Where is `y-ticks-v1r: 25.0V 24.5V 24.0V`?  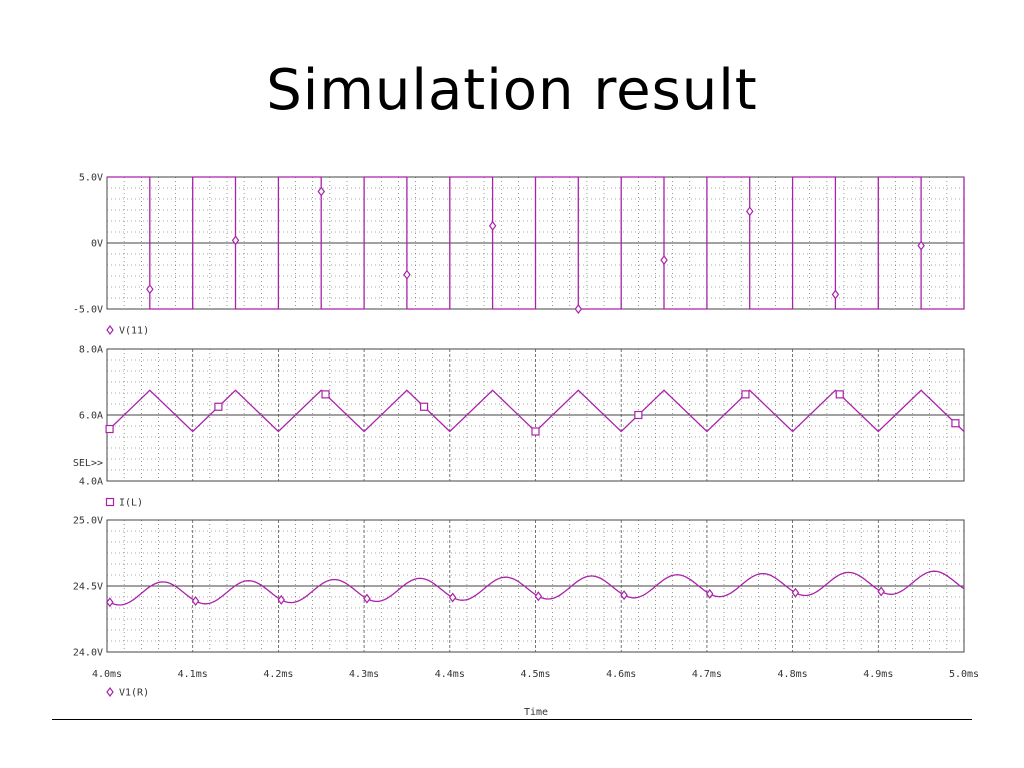 y-ticks-v1r: 25.0V 24.5V 24.0V is located at coordinates (88, 587).